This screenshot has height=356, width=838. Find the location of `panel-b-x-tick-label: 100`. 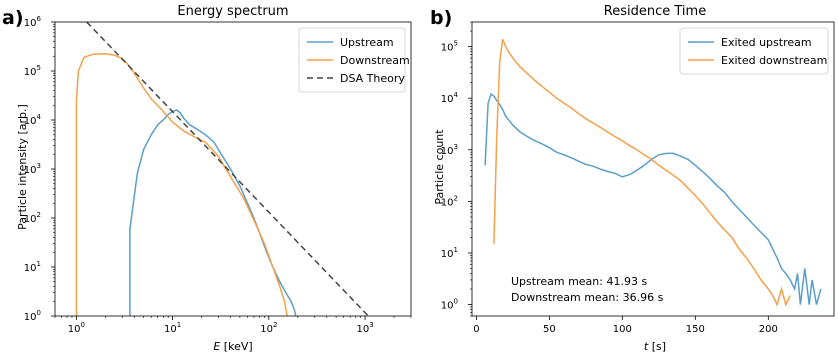

panel-b-x-tick-label: 100 is located at coordinates (622, 329).